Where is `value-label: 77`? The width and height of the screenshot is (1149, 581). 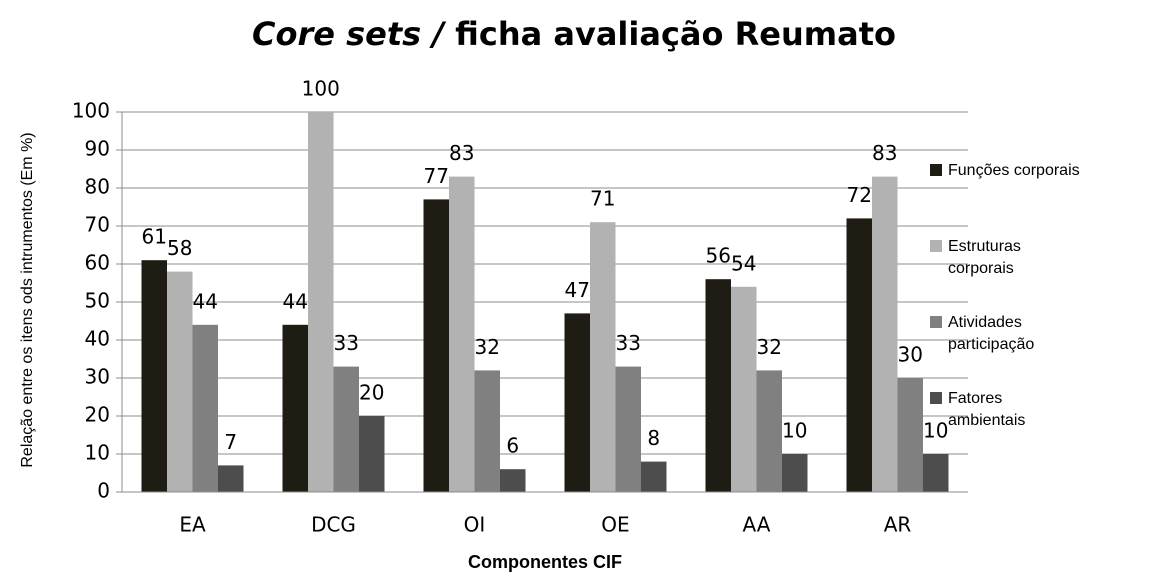
value-label: 77 is located at coordinates (436, 176).